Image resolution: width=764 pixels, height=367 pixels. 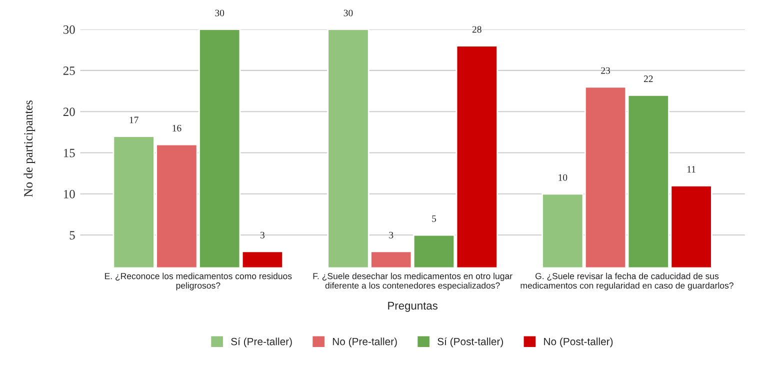 What do you see at coordinates (72, 235) in the screenshot?
I see `y-tick-label: 5` at bounding box center [72, 235].